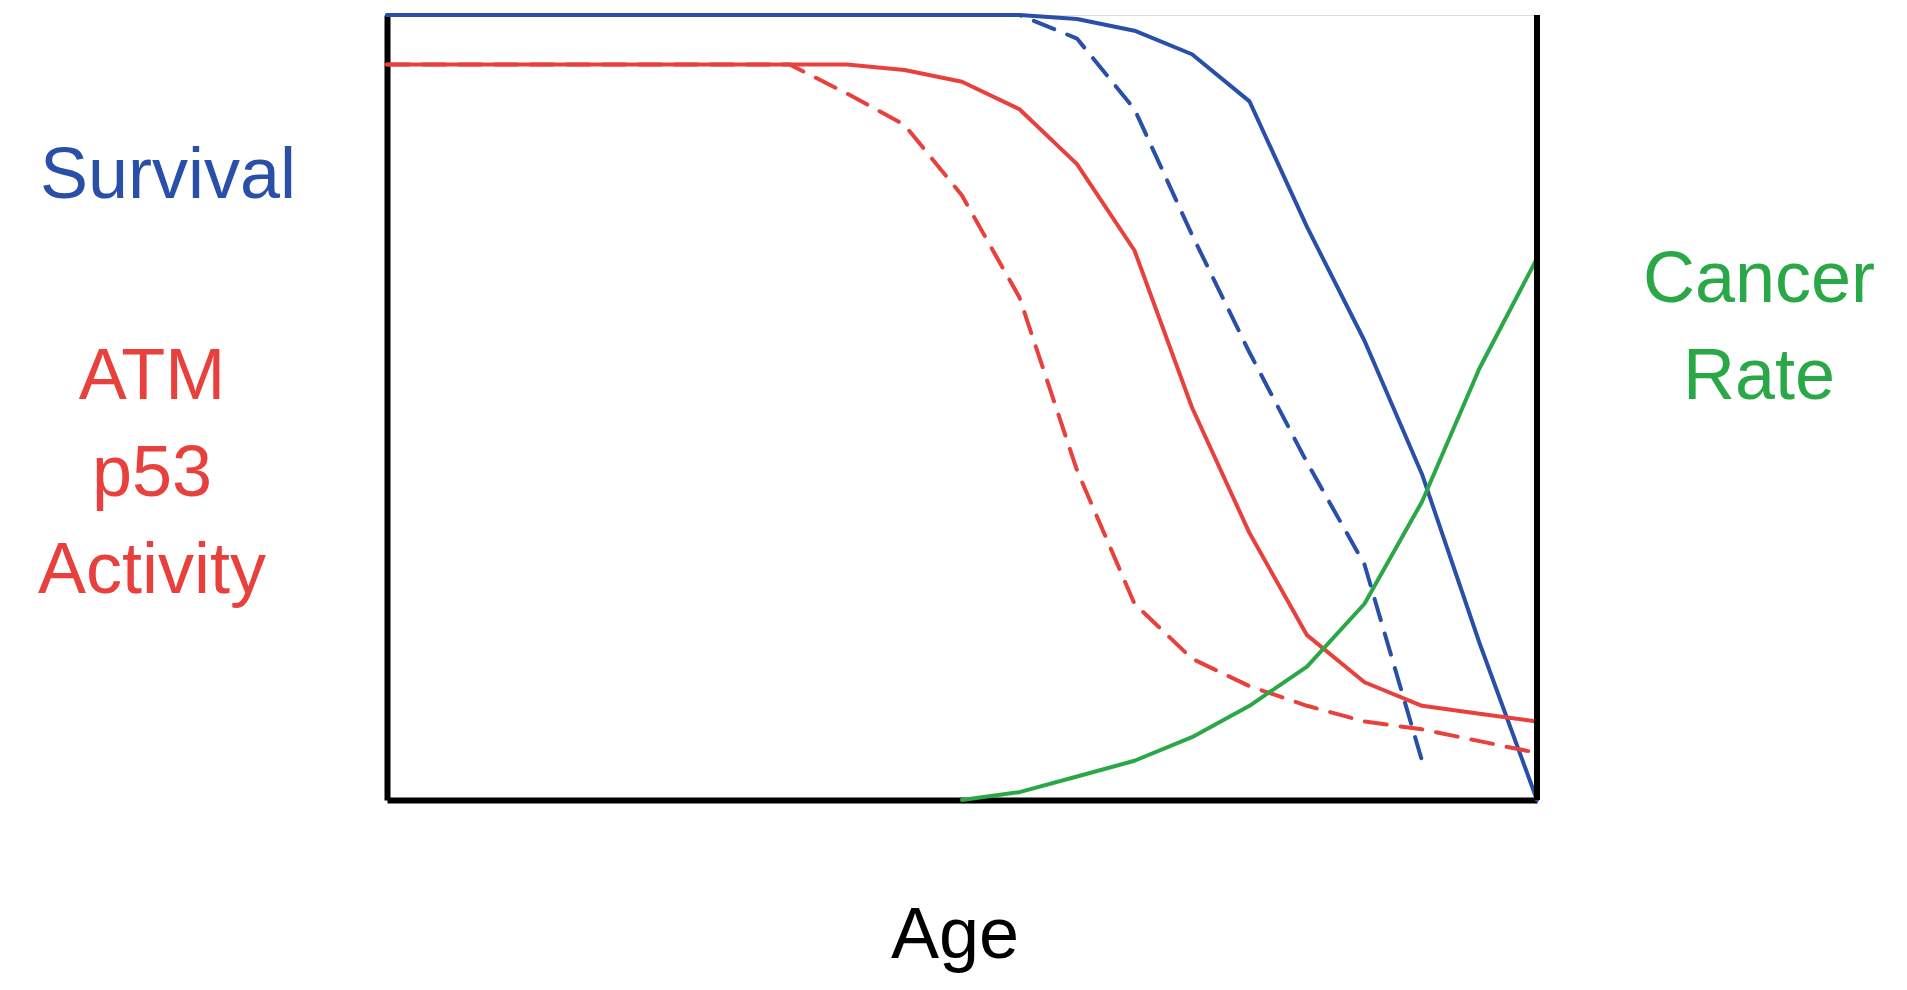  Describe the element at coordinates (168, 173) in the screenshot. I see `y-axis-title: Survival` at that location.